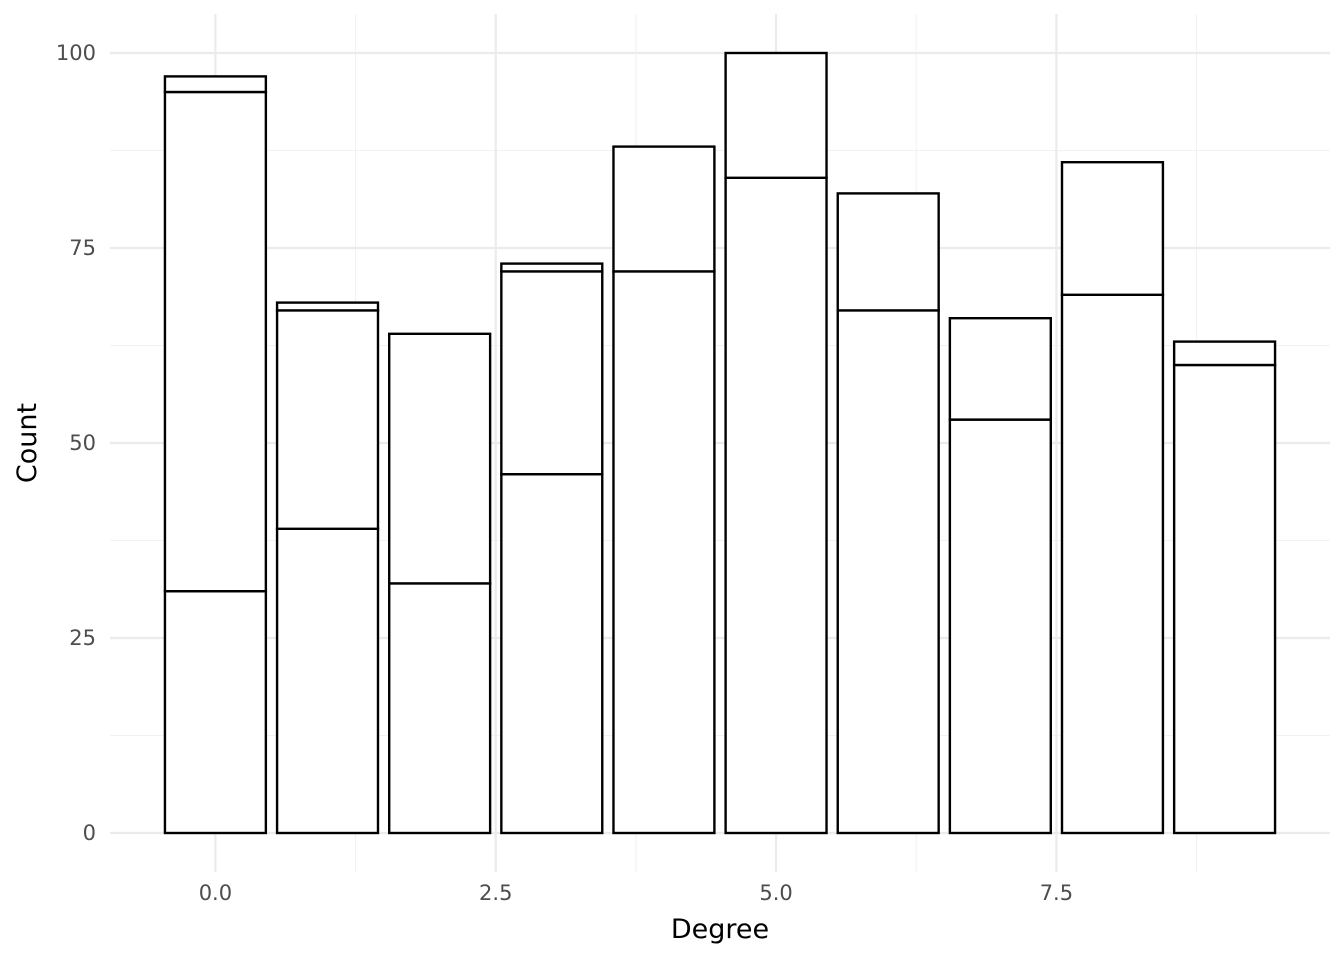 Image resolution: width=1344 pixels, height=960 pixels. I want to click on x-axis-title: Degree, so click(720, 929).